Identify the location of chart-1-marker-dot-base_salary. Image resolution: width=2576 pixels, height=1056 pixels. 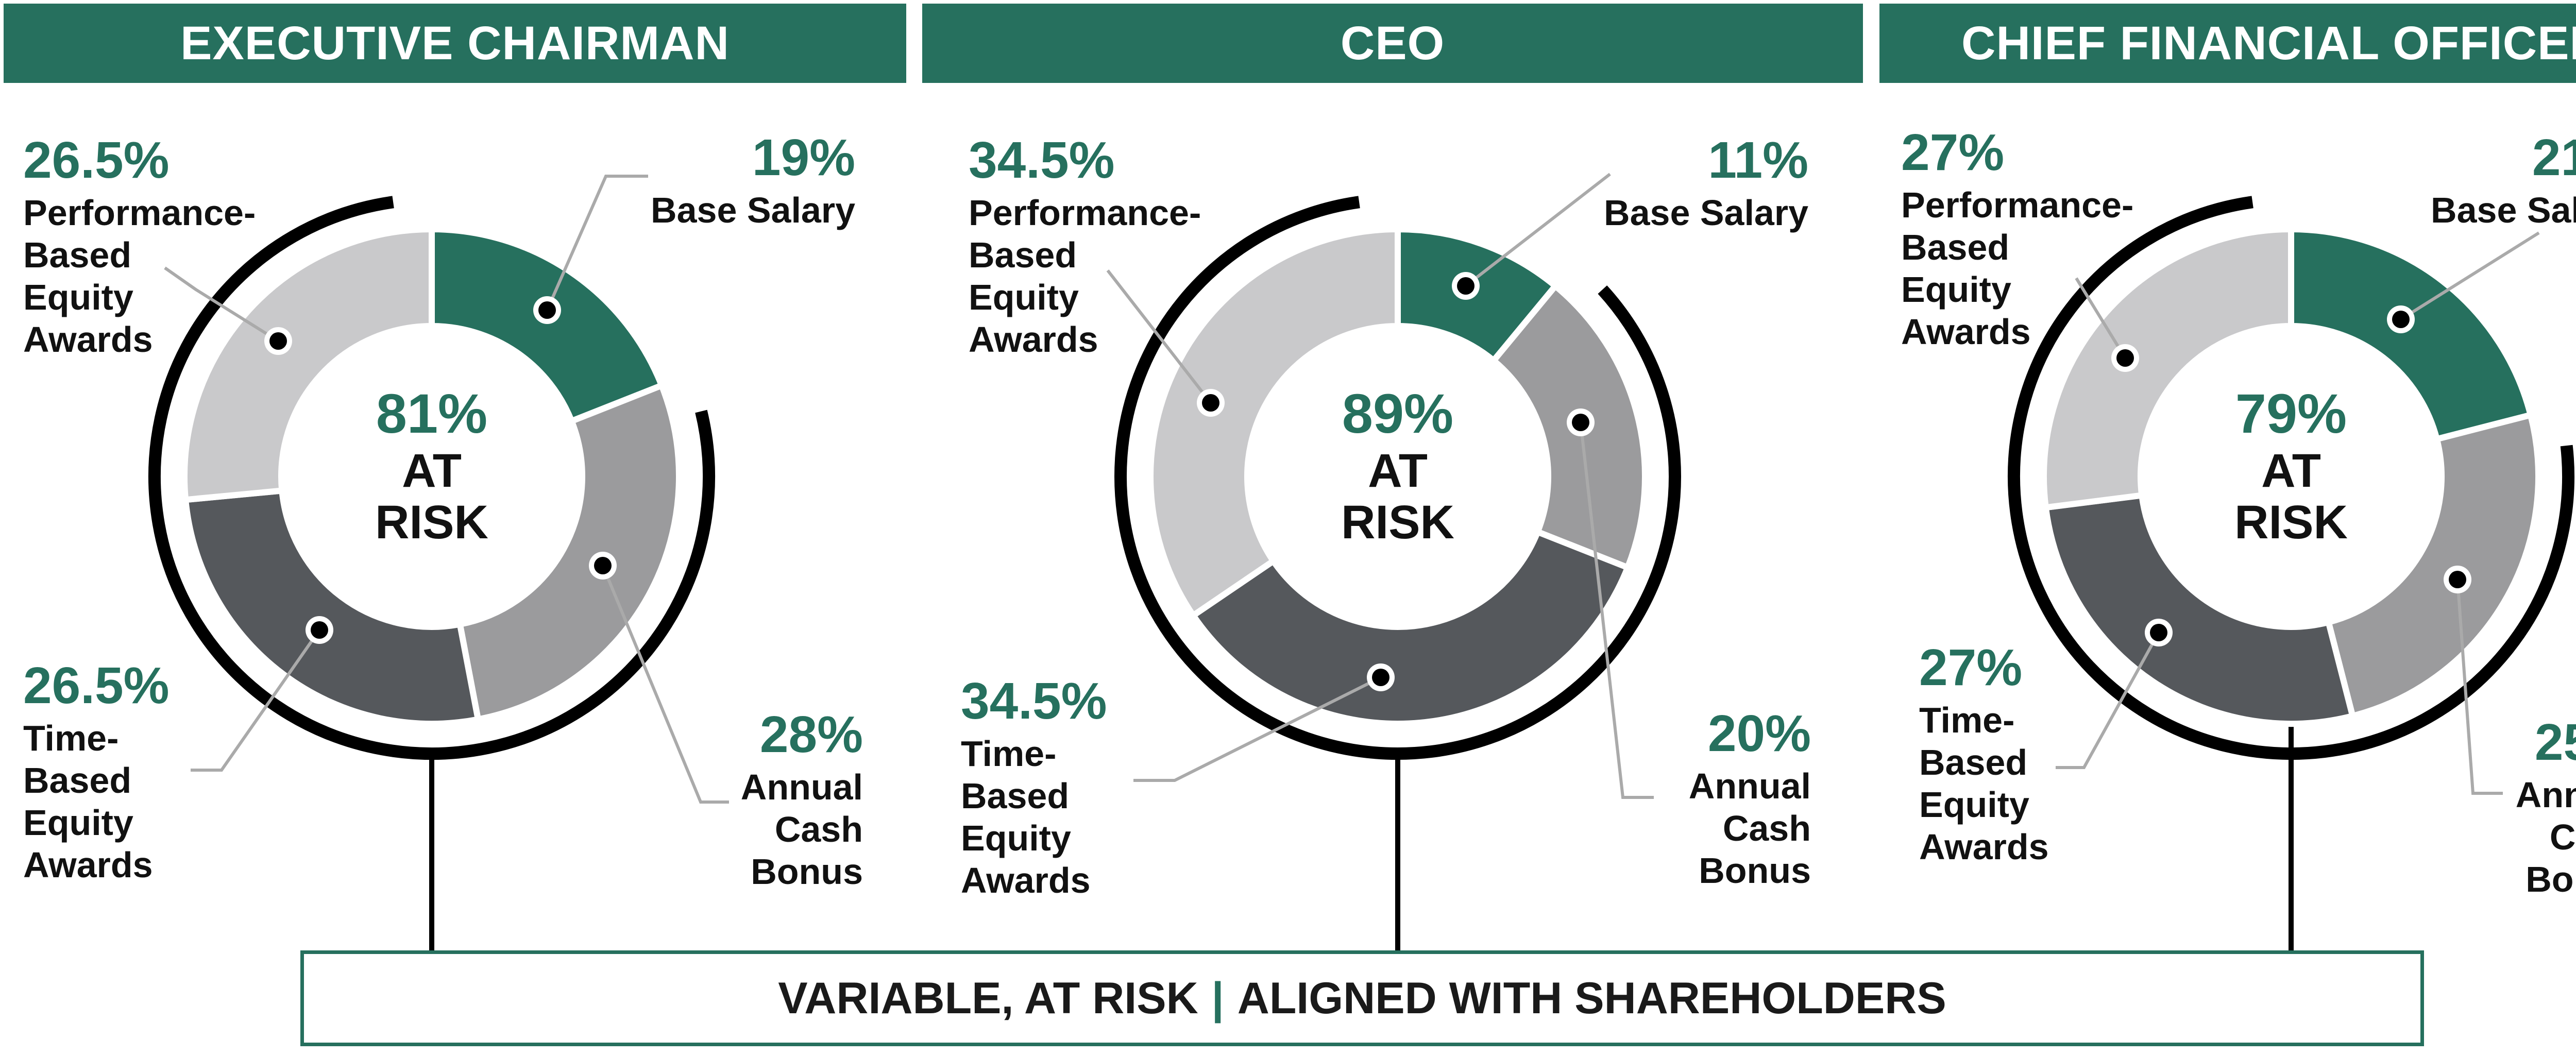
(1466, 286).